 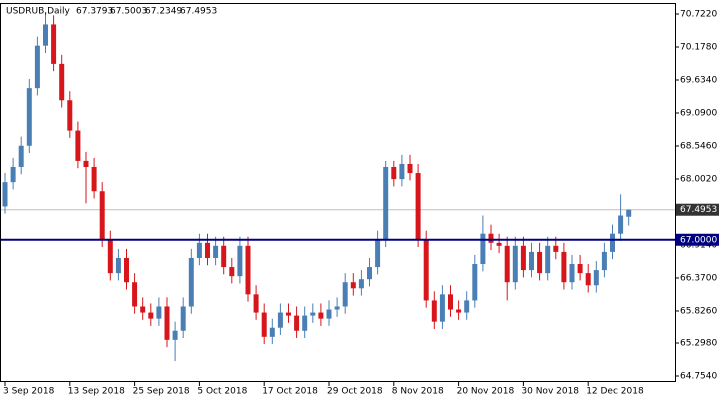 What do you see at coordinates (96, 392) in the screenshot?
I see `x-tick-label: 13 Sep 2018` at bounding box center [96, 392].